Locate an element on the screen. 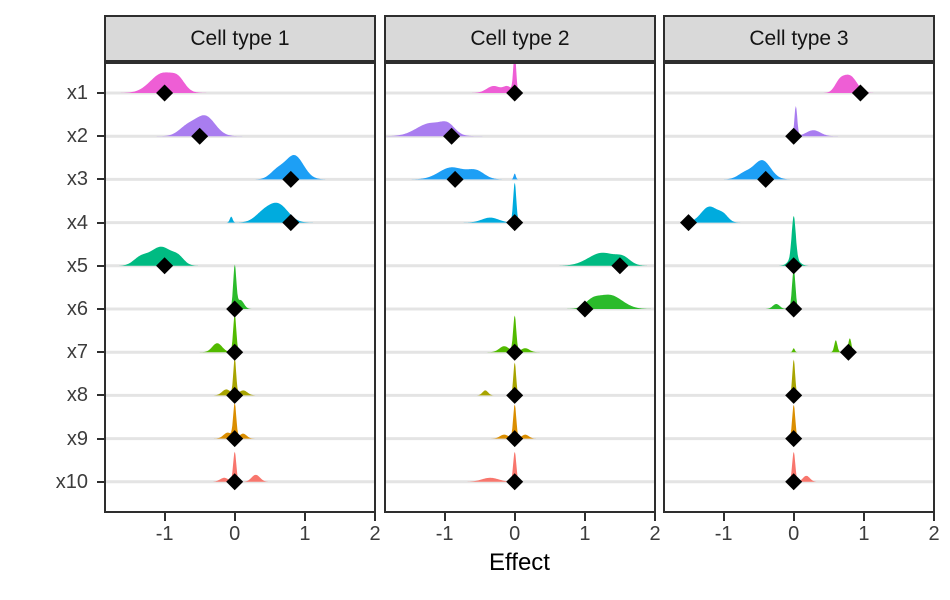 The height and width of the screenshot is (600, 950). facet-strip: Cell type 2 is located at coordinates (520, 38).